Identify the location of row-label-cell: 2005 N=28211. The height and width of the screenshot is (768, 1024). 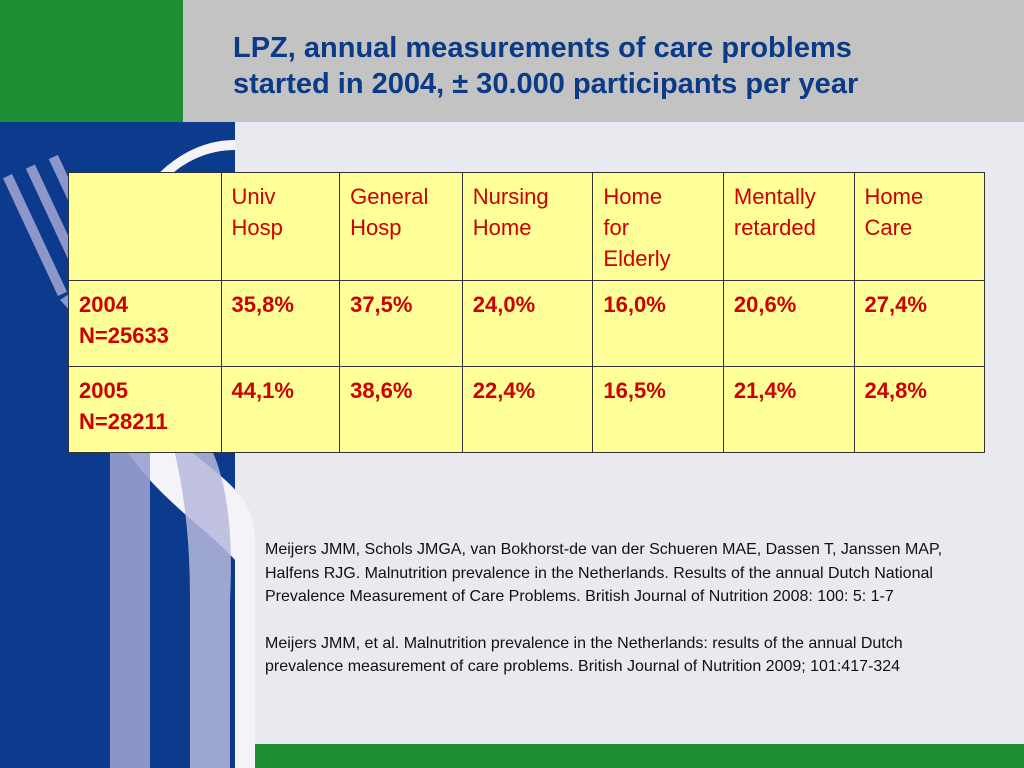
(145, 409).